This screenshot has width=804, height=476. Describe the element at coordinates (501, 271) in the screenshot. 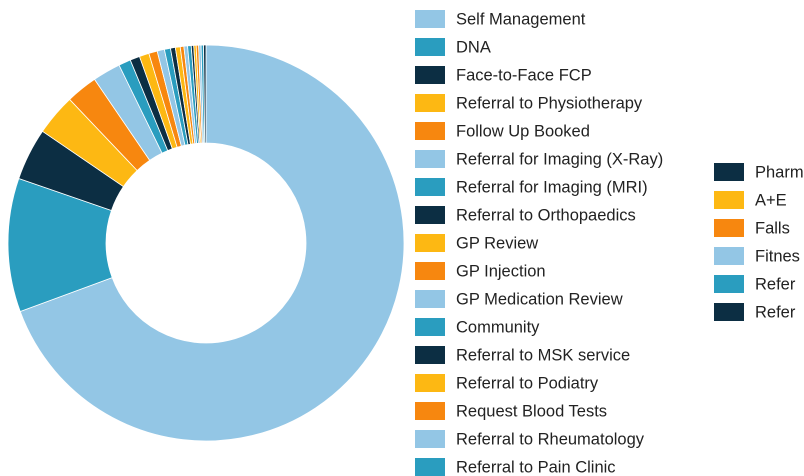

I see `legend-label: GP Injection` at that location.